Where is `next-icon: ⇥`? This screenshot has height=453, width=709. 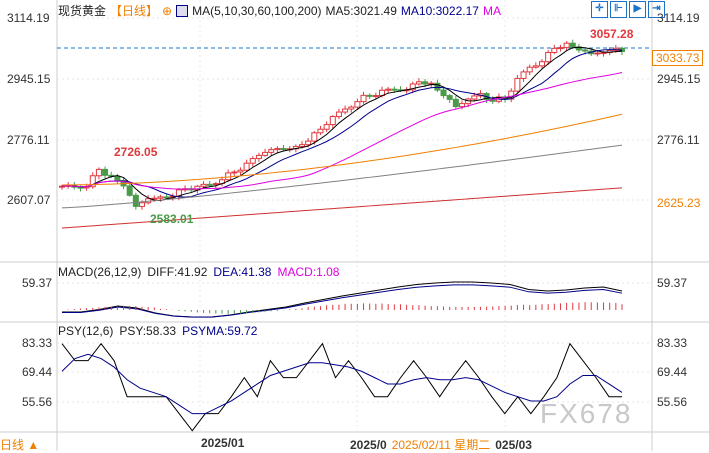 next-icon: ⇥ is located at coordinates (656, 9).